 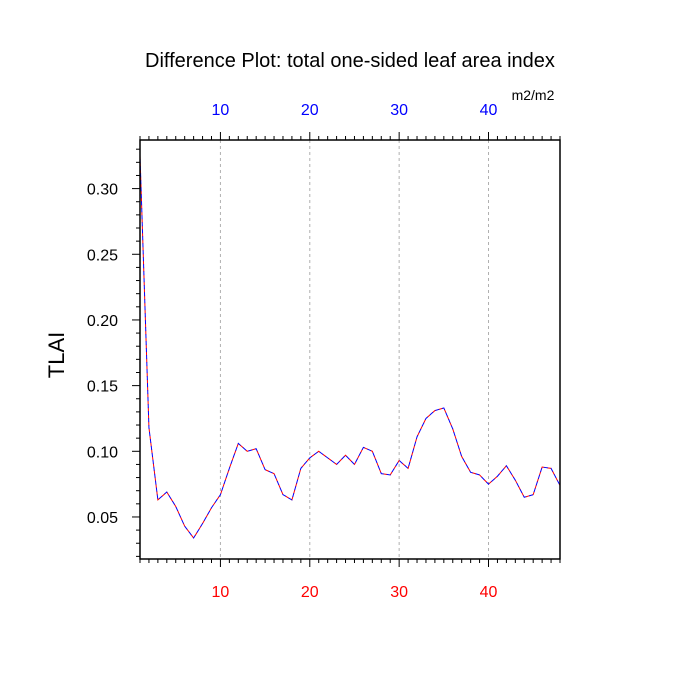 I want to click on x-tick-label-top: 30, so click(x=399, y=110).